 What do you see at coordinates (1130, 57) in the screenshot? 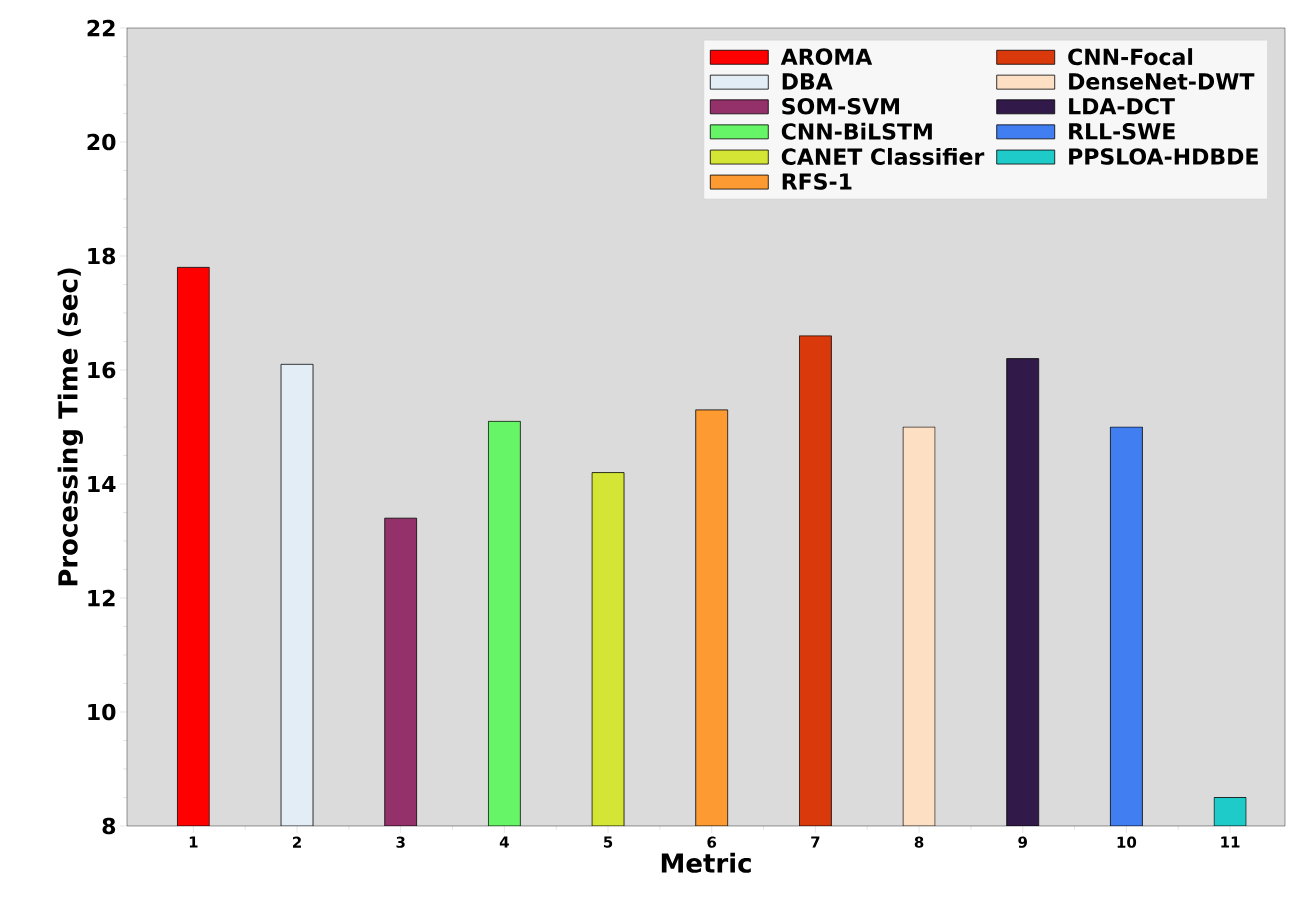
I see `legend-label: CNN-Focal` at bounding box center [1130, 57].